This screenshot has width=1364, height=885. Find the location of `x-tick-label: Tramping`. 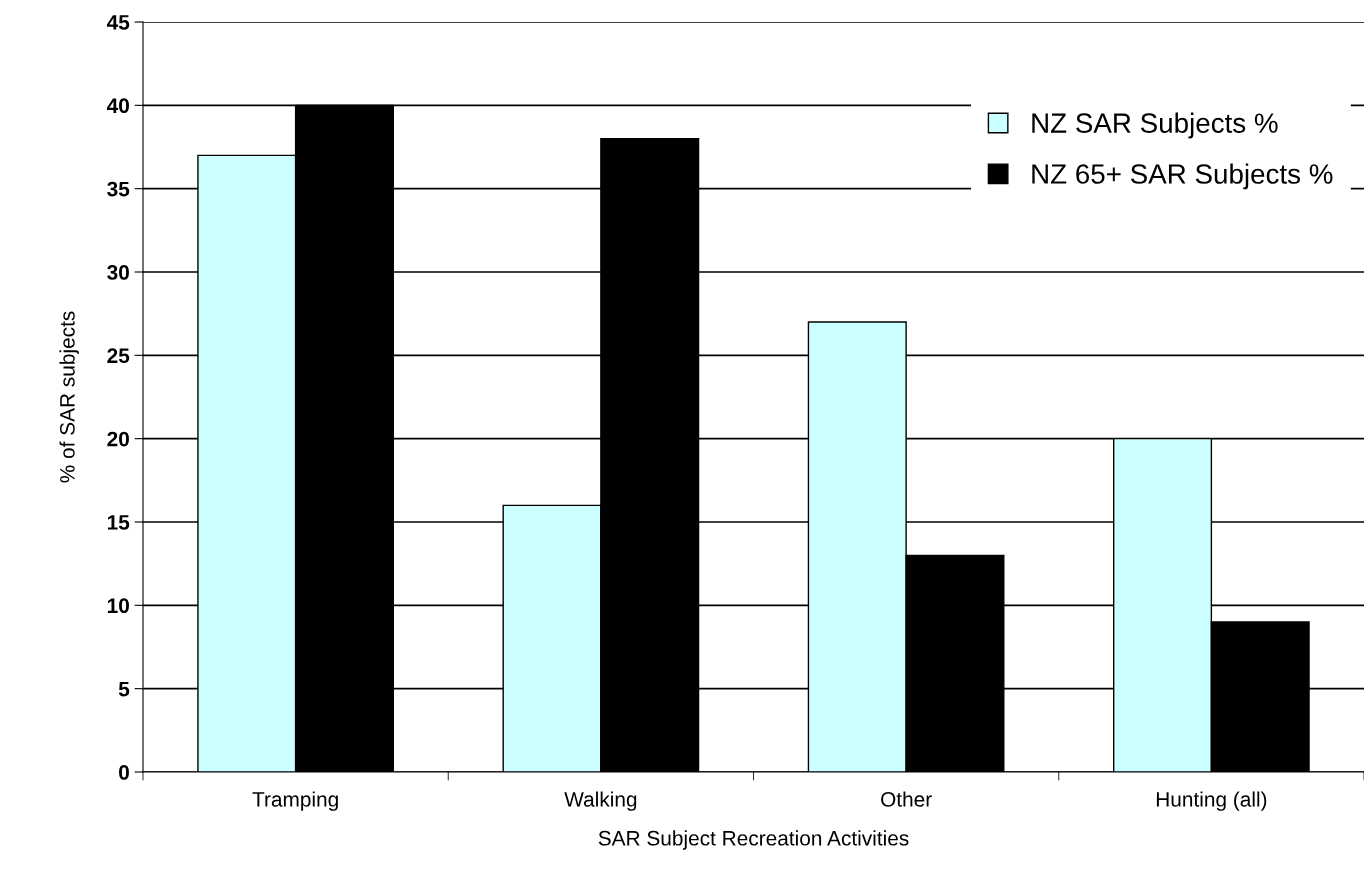

x-tick-label: Tramping is located at coordinates (295, 801).